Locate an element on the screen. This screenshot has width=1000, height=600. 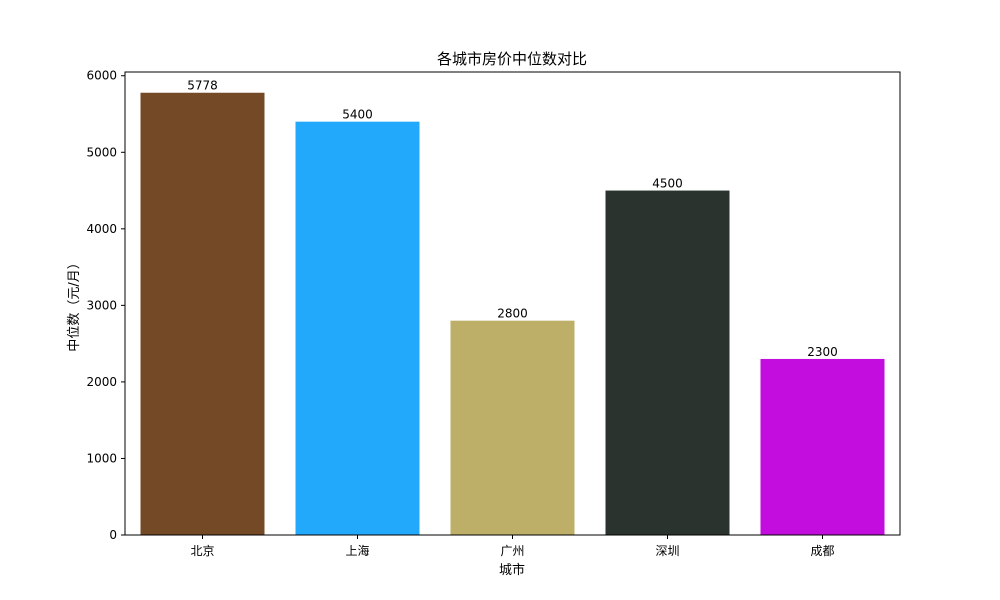
bar-value-label: 5778 is located at coordinates (202, 86).